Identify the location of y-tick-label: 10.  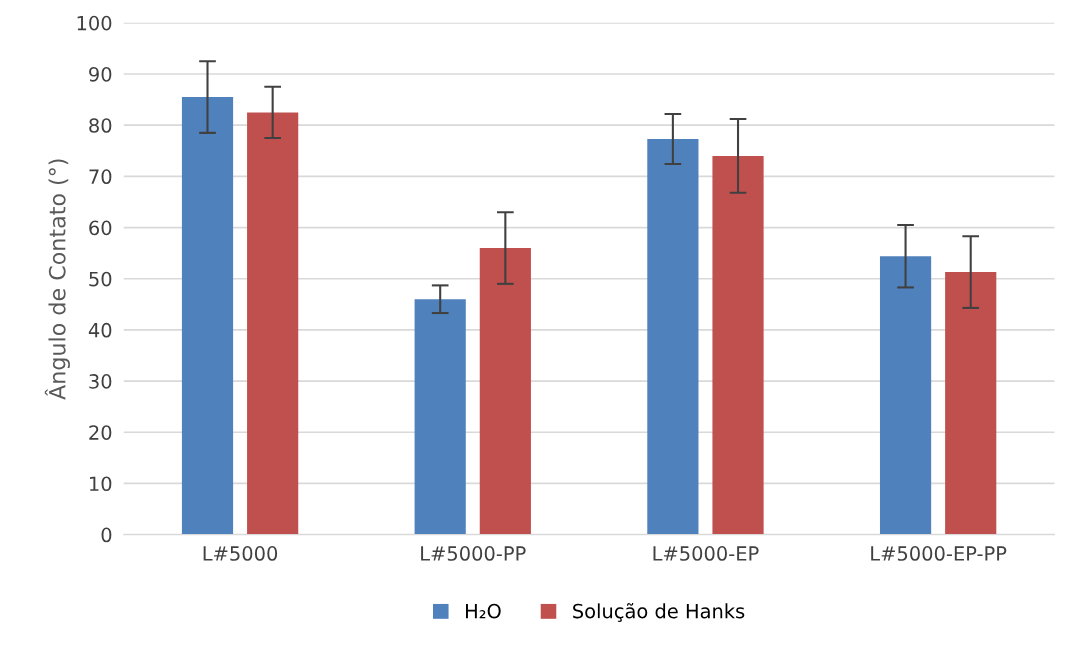
(101, 484).